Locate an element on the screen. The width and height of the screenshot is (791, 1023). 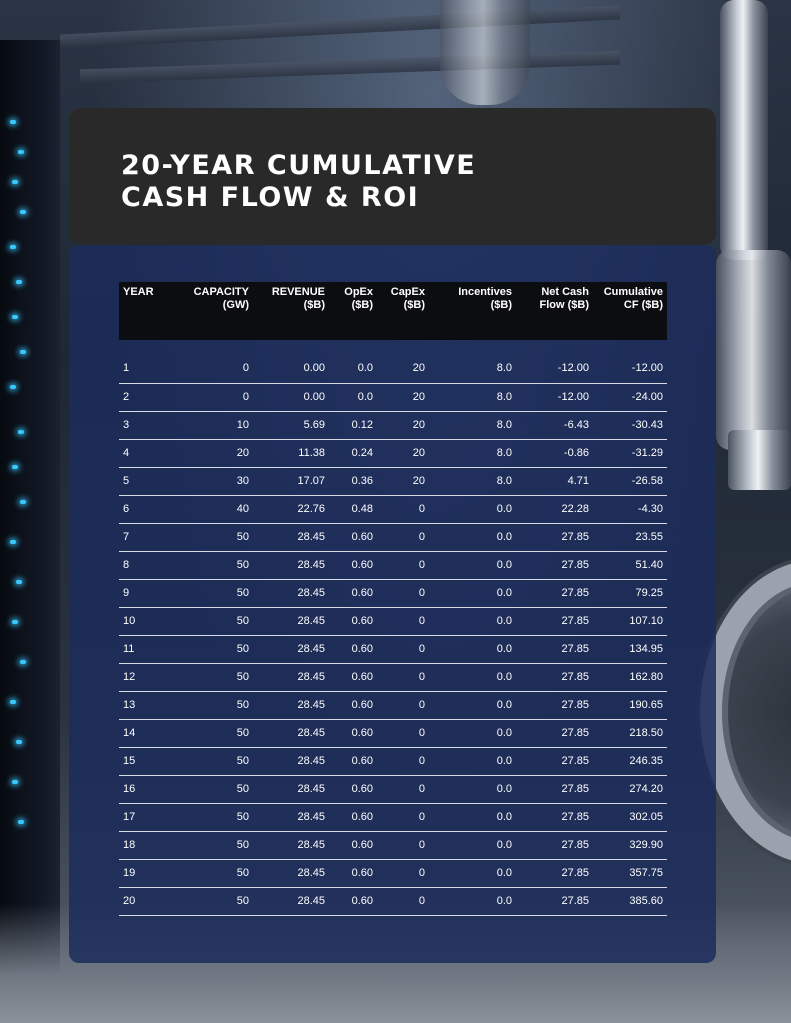
table-cell-cumulative-cf: -30.43 is located at coordinates (647, 425).